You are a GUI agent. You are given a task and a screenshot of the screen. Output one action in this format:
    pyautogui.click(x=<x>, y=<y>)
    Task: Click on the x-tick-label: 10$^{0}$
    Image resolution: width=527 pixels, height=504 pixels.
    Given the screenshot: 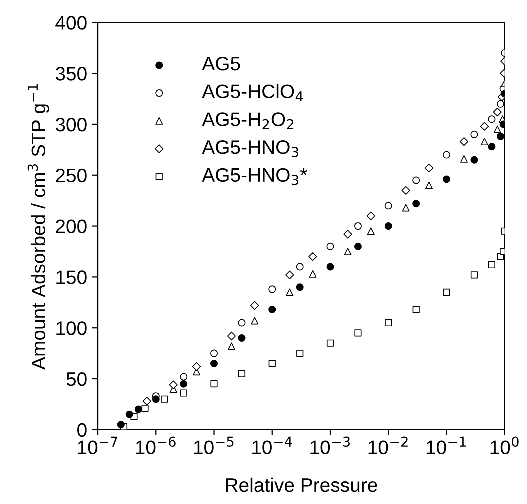 What is the action you would take?
    pyautogui.click(x=504, y=445)
    